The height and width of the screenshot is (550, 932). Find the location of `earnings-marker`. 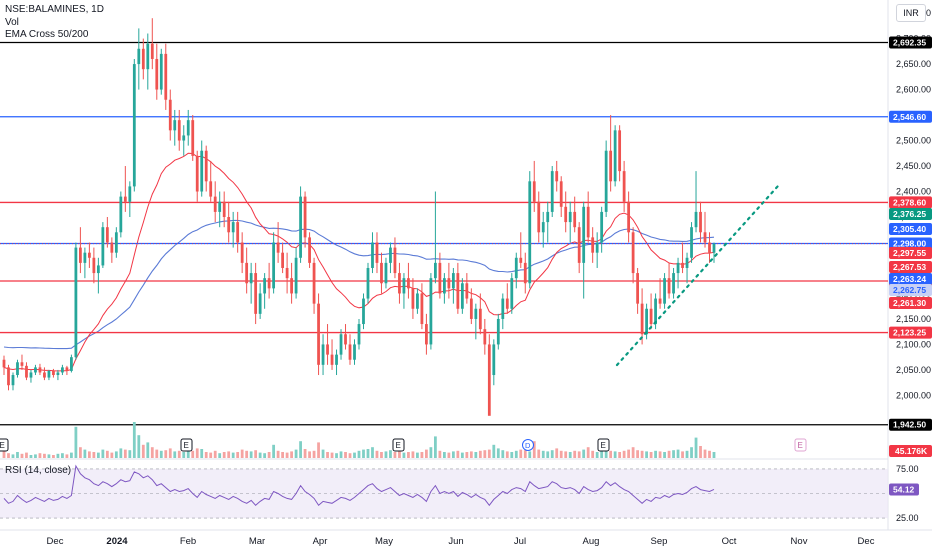

earnings-marker is located at coordinates (800, 445).